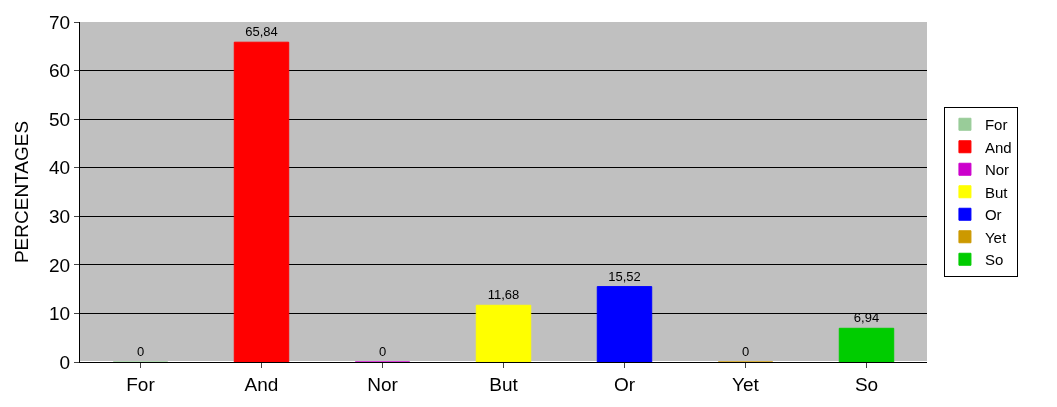  What do you see at coordinates (60, 216) in the screenshot?
I see `y-tick-label: 30` at bounding box center [60, 216].